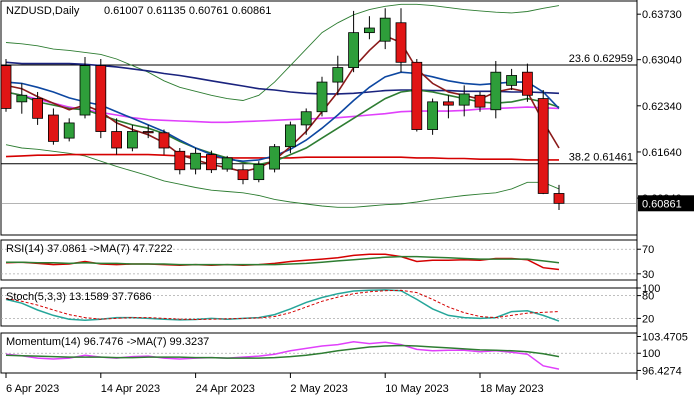  I want to click on current-price-box, so click(666, 203).